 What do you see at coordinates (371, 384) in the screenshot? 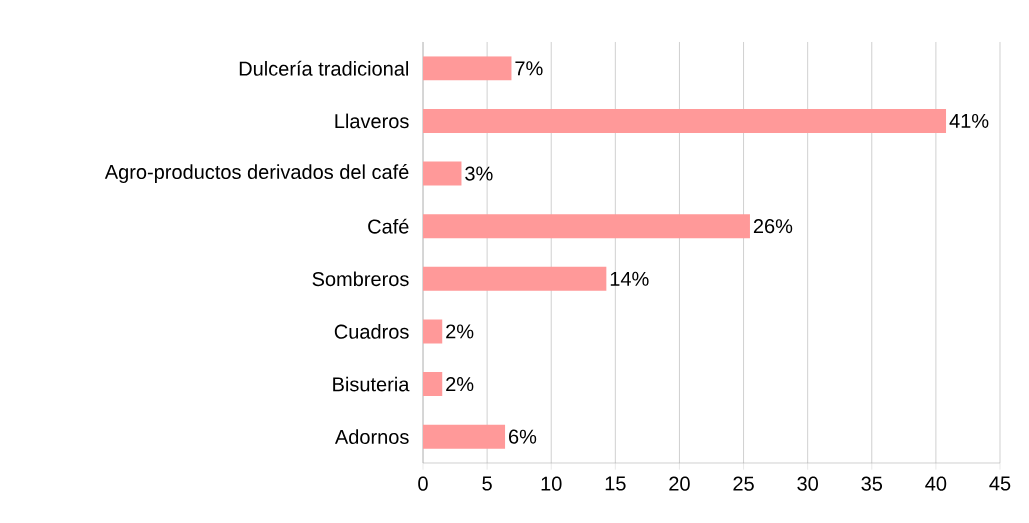
I see `y-tick-label: Bisuteria` at bounding box center [371, 384].